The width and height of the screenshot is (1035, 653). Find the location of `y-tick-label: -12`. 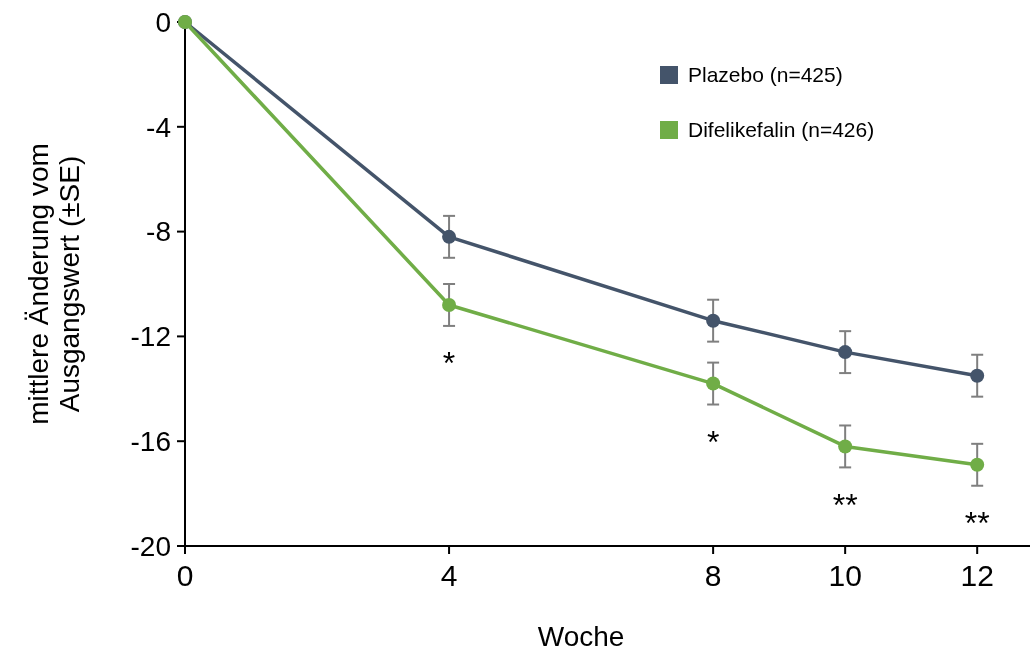

y-tick-label: -12 is located at coordinates (150, 337).